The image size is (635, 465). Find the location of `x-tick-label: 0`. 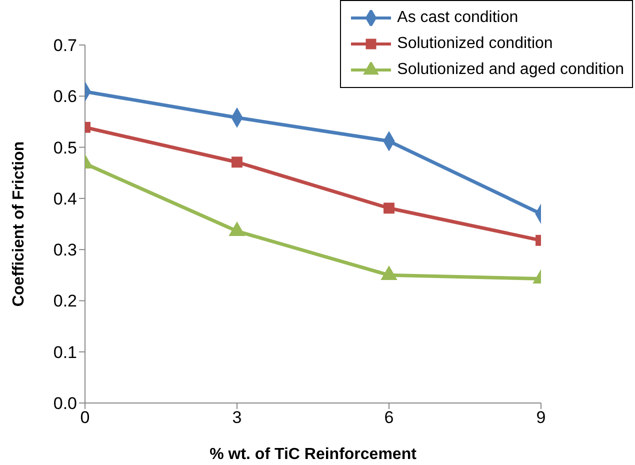

x-tick-label: 0 is located at coordinates (85, 418).